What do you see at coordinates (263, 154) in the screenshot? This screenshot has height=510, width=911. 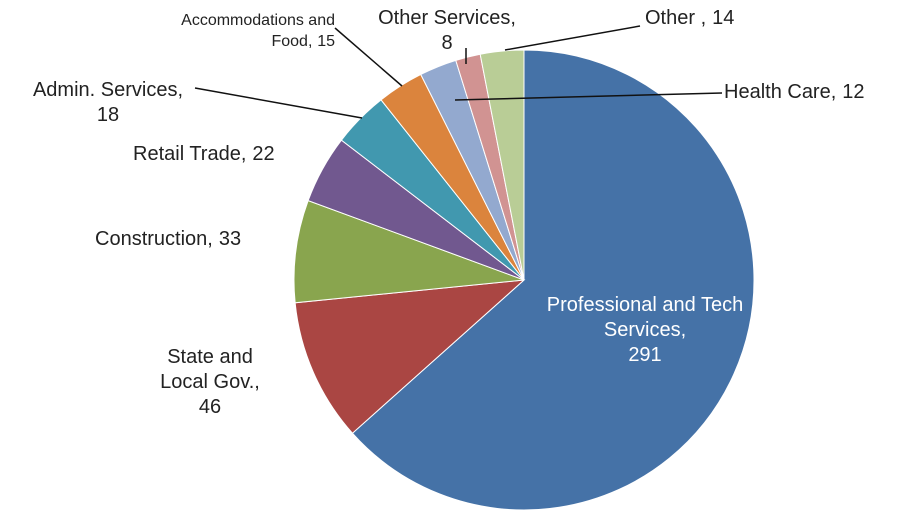 I see `value-label: 22` at bounding box center [263, 154].